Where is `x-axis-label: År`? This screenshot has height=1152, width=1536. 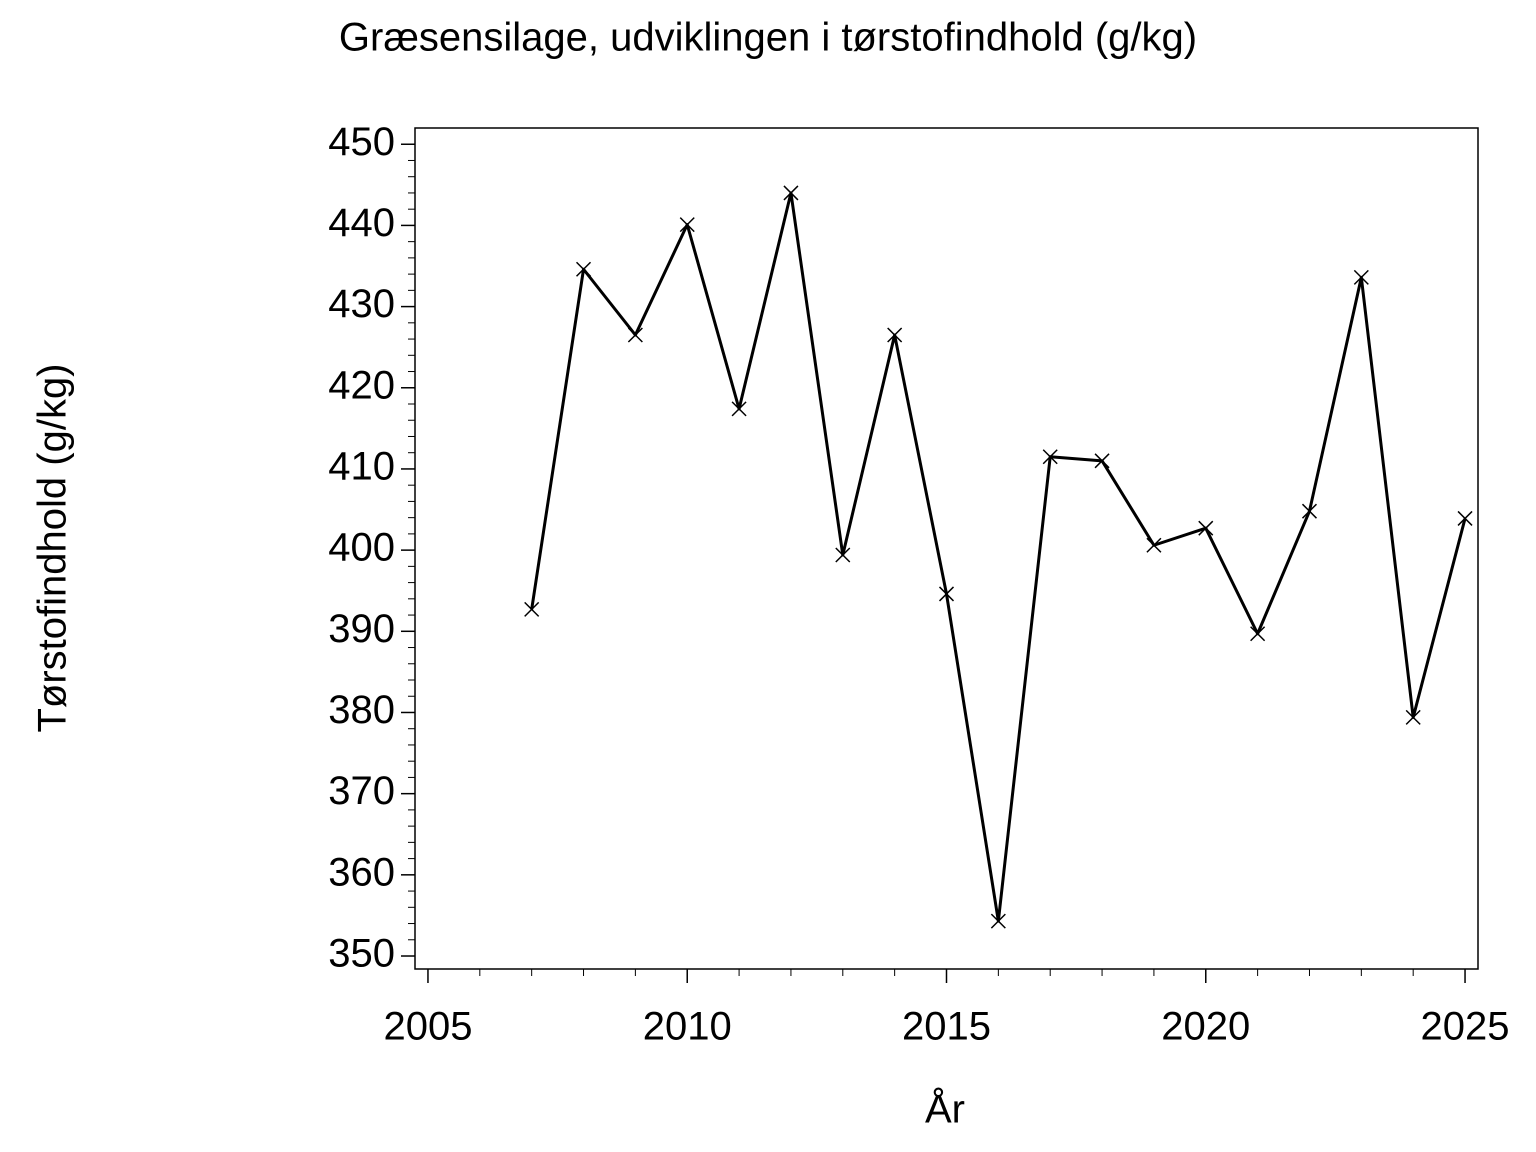 x-axis-label: År is located at coordinates (945, 1109).